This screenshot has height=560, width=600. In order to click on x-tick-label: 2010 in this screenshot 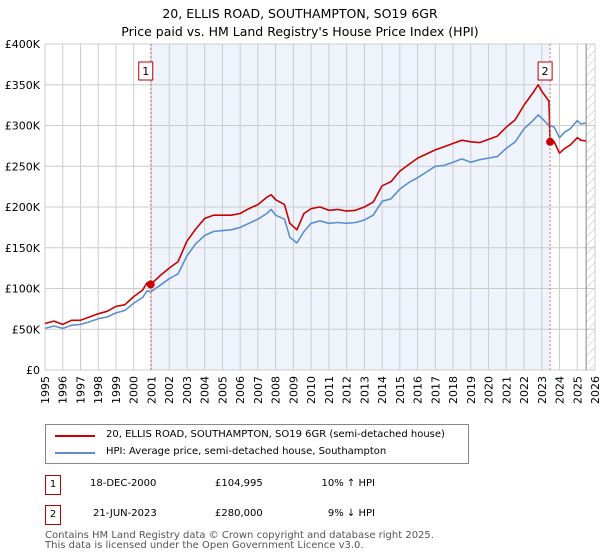, I will do `click(311, 390)`.